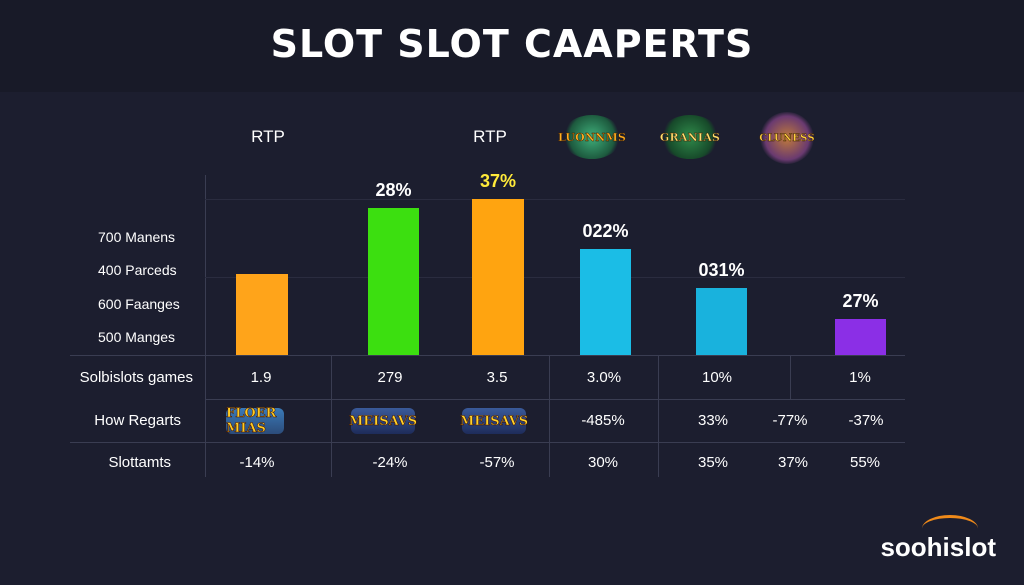 This screenshot has width=1024, height=585. Describe the element at coordinates (139, 462) in the screenshot. I see `row-label: Slottamts` at that location.